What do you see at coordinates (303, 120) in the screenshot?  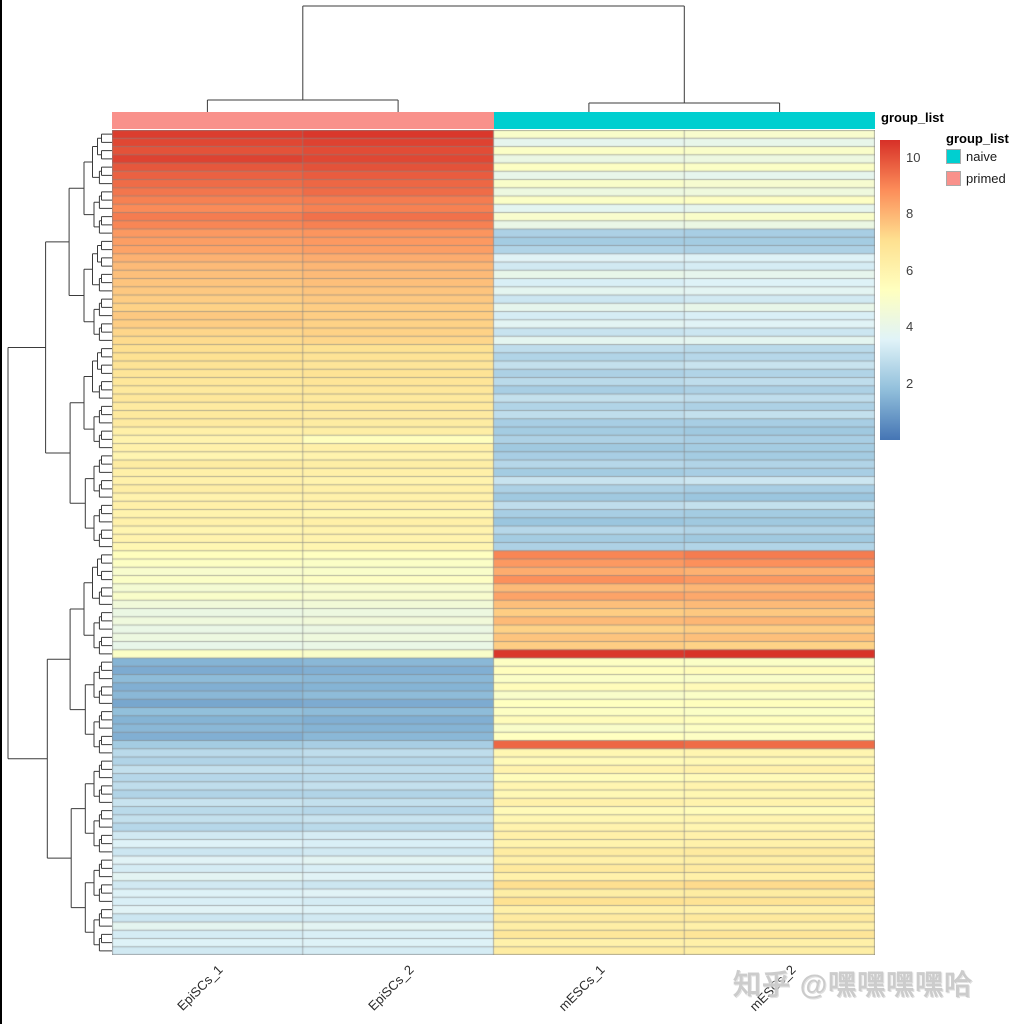 I see `annotation-bar-primed` at bounding box center [303, 120].